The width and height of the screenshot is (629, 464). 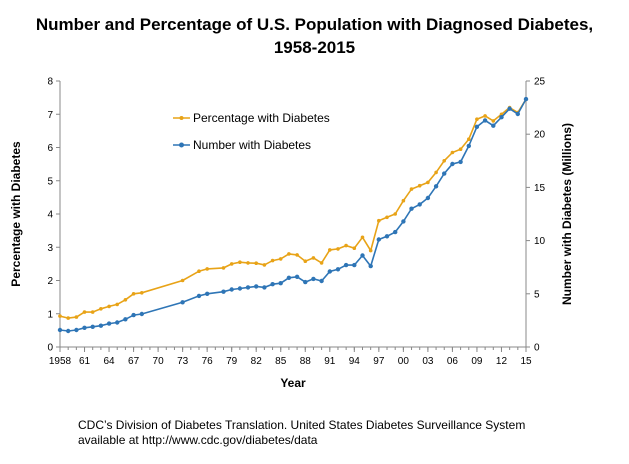 What do you see at coordinates (540, 241) in the screenshot?
I see `y-right-tick-label: 10` at bounding box center [540, 241].